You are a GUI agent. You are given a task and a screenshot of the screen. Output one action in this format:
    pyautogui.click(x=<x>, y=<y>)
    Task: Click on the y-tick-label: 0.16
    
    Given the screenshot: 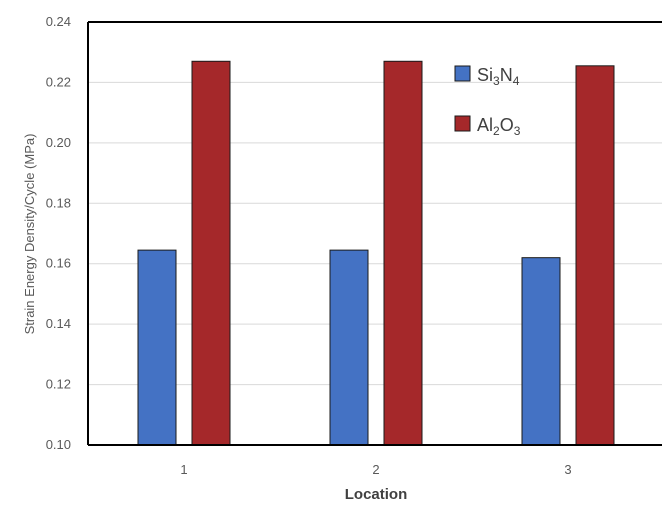 What is the action you would take?
    pyautogui.click(x=58, y=263)
    